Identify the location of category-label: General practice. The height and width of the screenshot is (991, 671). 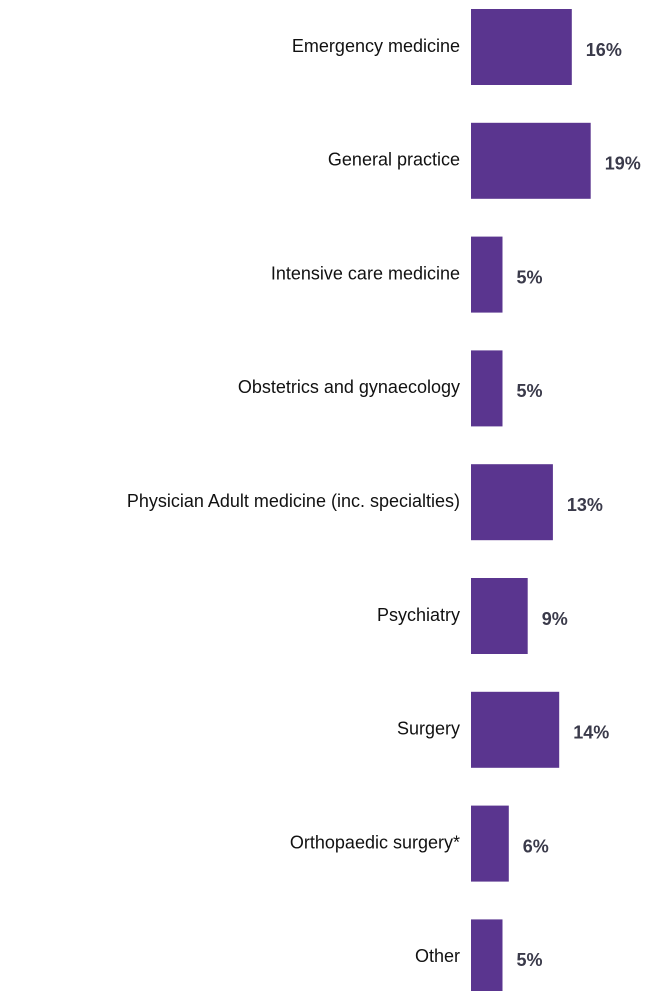
(394, 160).